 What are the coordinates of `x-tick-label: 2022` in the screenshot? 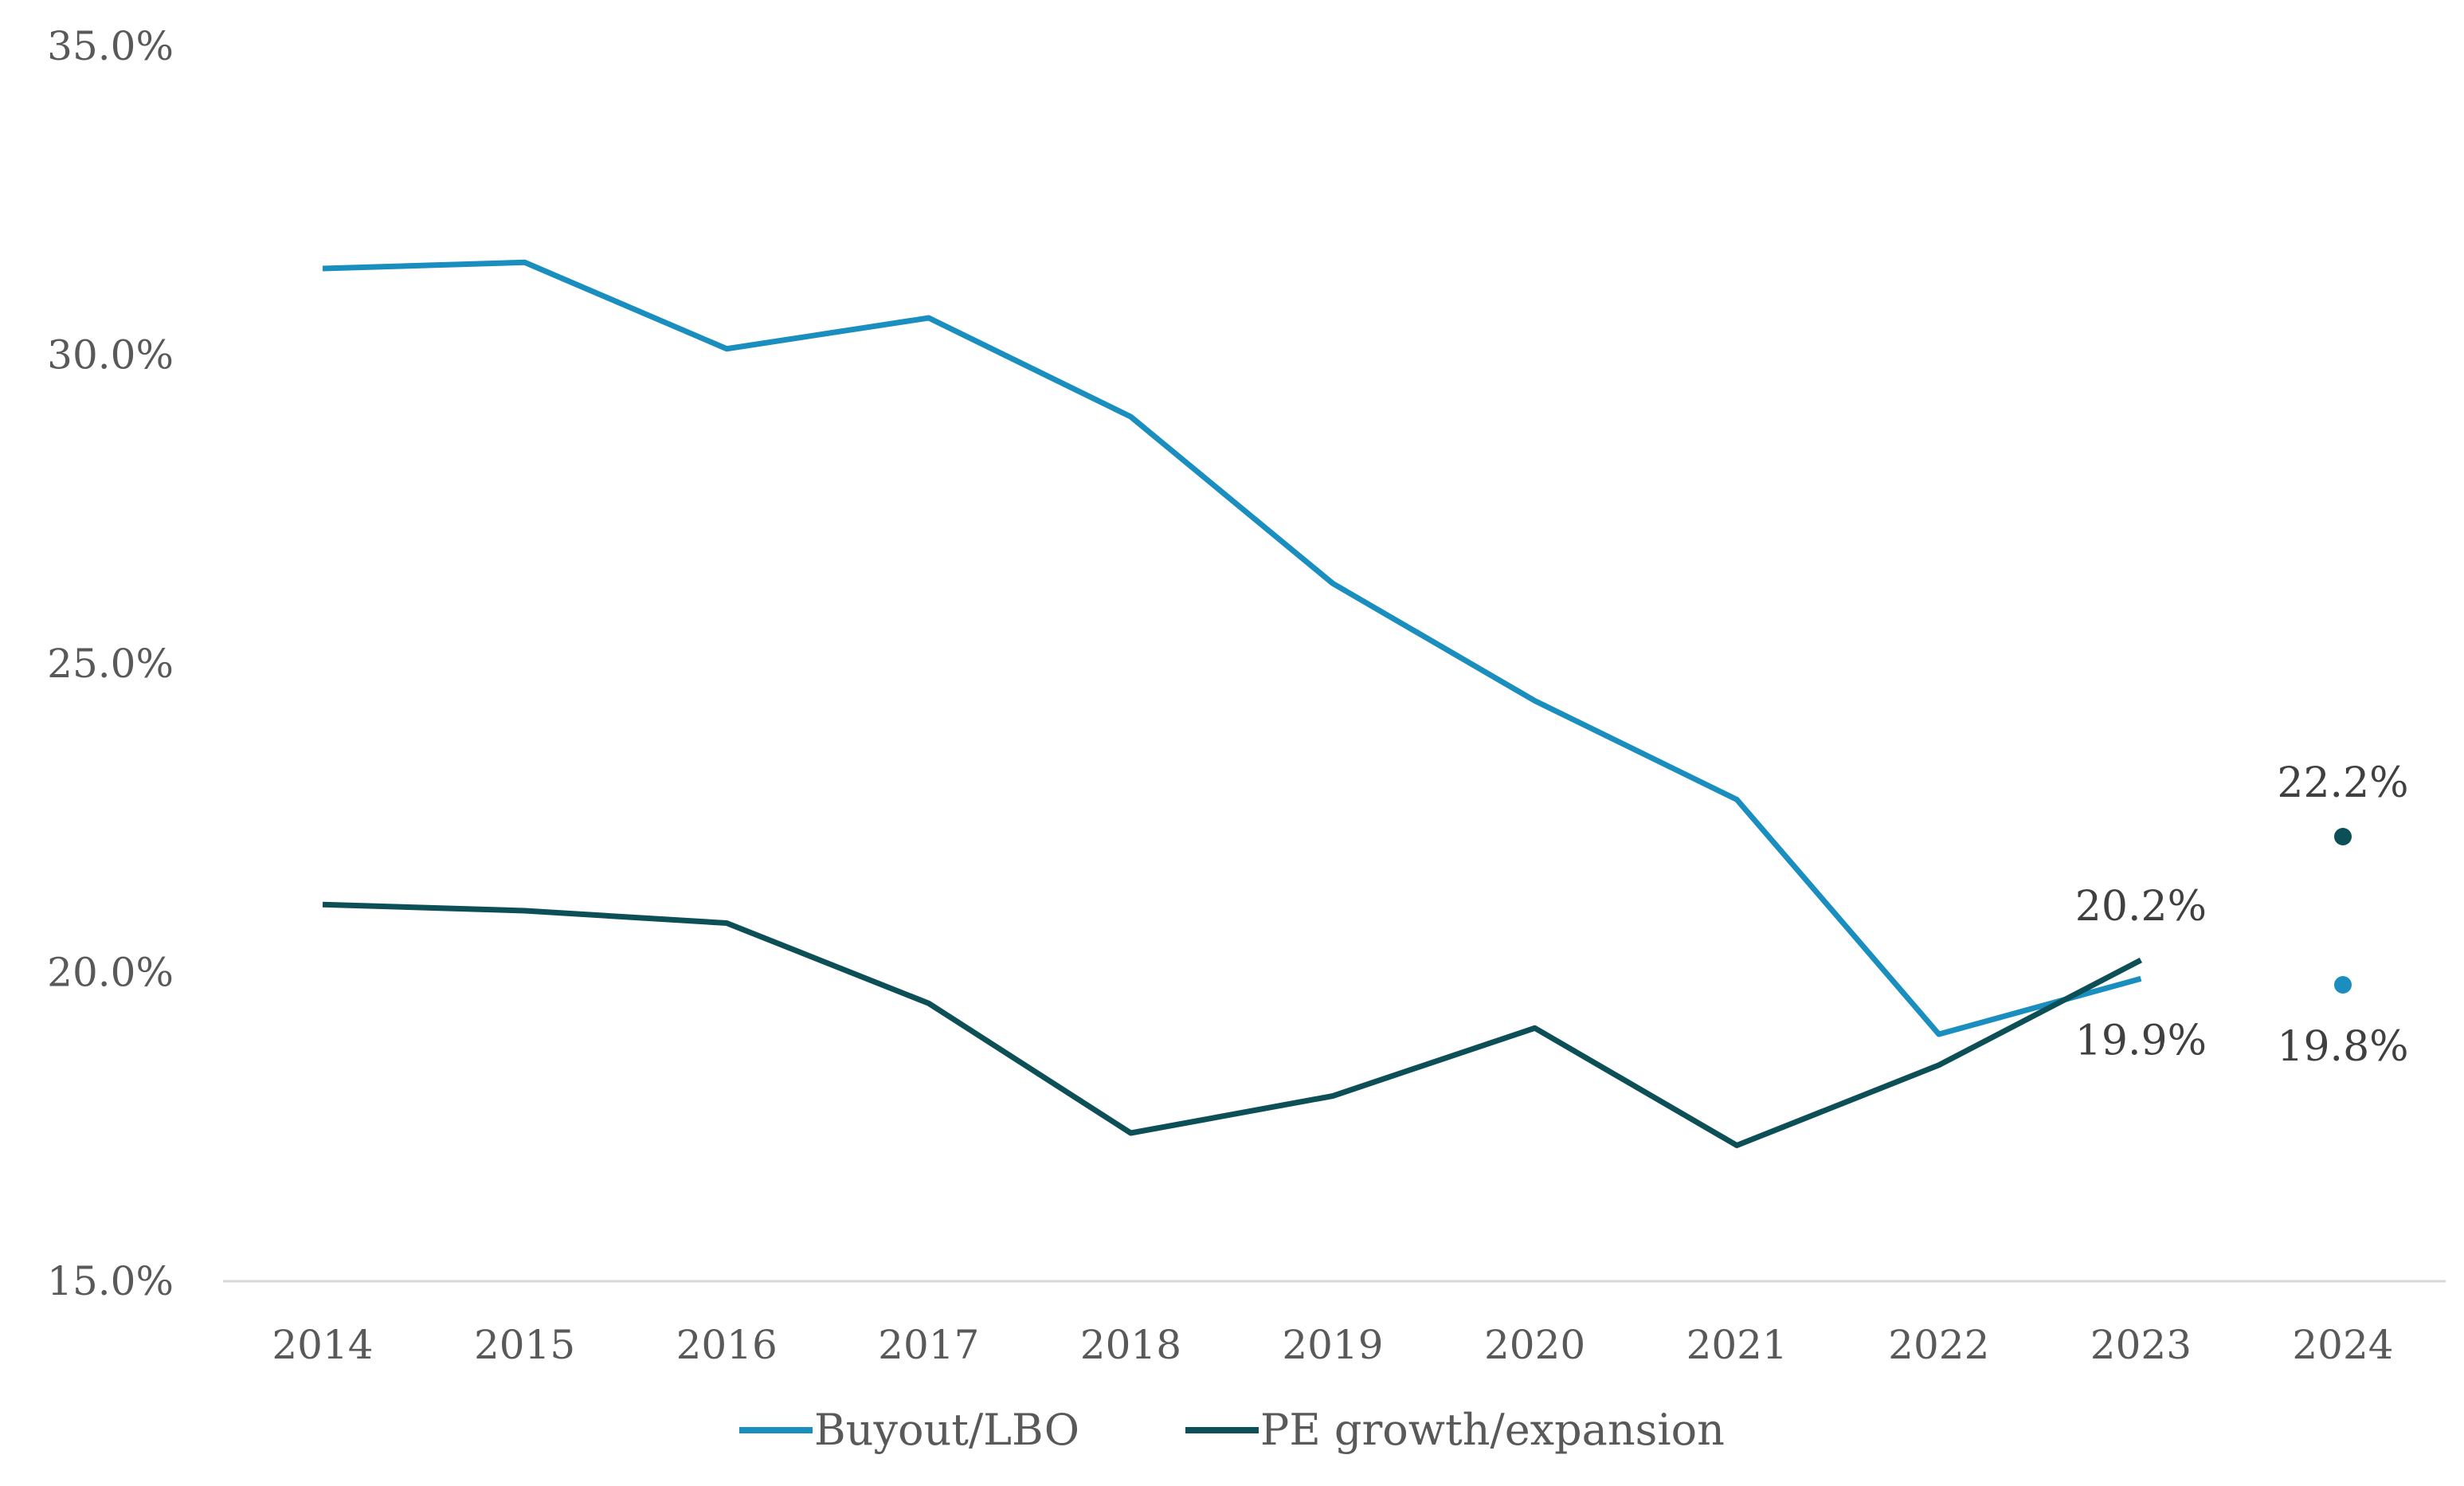 It's located at (1938, 1345).